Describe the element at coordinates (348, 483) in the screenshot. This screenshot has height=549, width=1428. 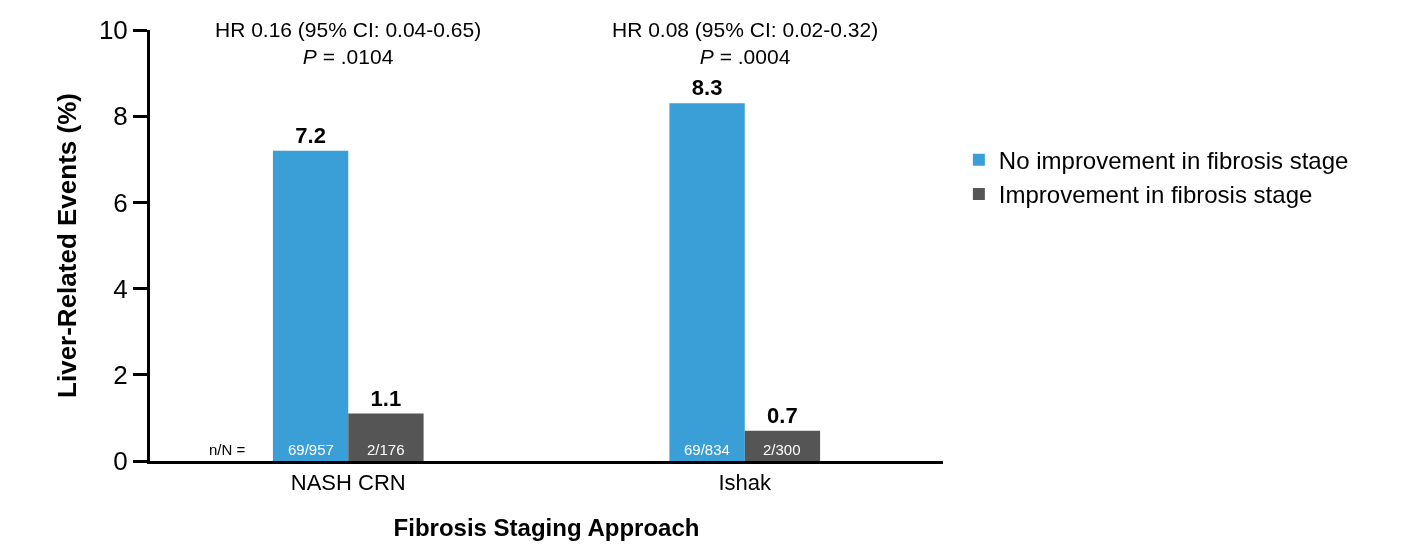
I see `x-tick-label: NASH CRN` at that location.